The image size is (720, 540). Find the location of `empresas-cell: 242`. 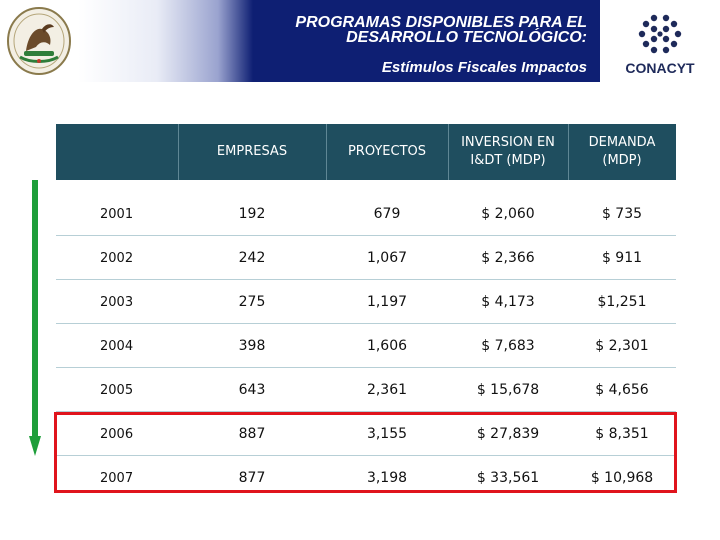

empresas-cell: 242 is located at coordinates (252, 258).